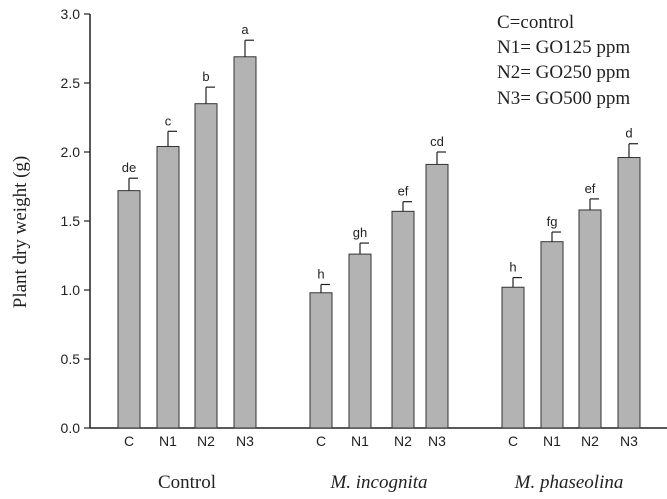 The height and width of the screenshot is (499, 667). What do you see at coordinates (71, 14) in the screenshot?
I see `y-tick-label: 3.0` at bounding box center [71, 14].